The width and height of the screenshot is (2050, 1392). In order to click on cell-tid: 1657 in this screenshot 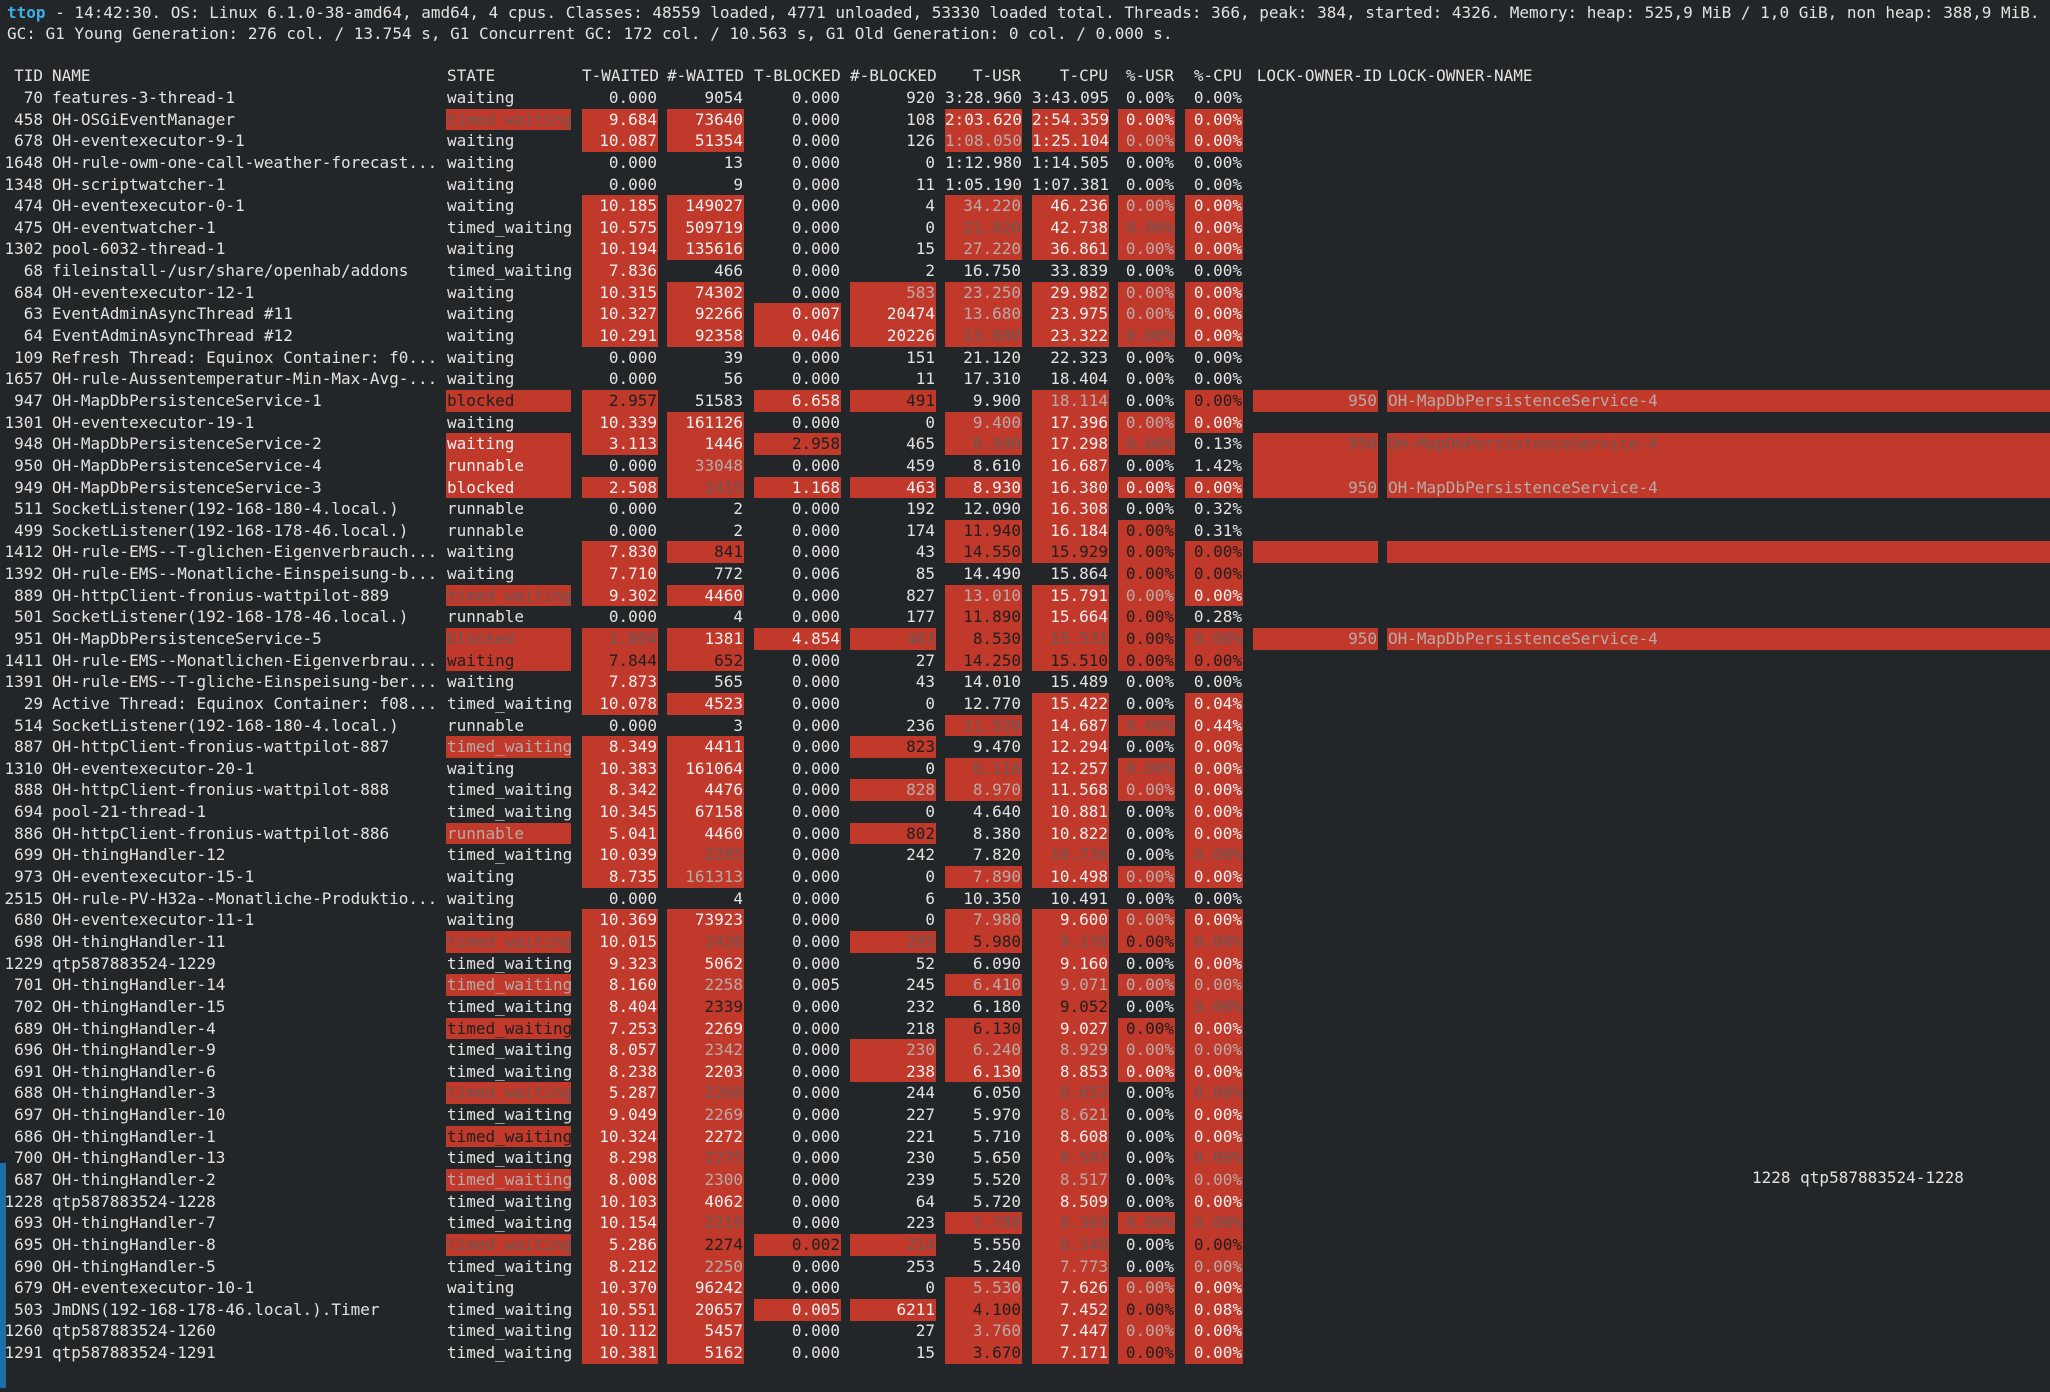, I will do `click(23, 379)`.